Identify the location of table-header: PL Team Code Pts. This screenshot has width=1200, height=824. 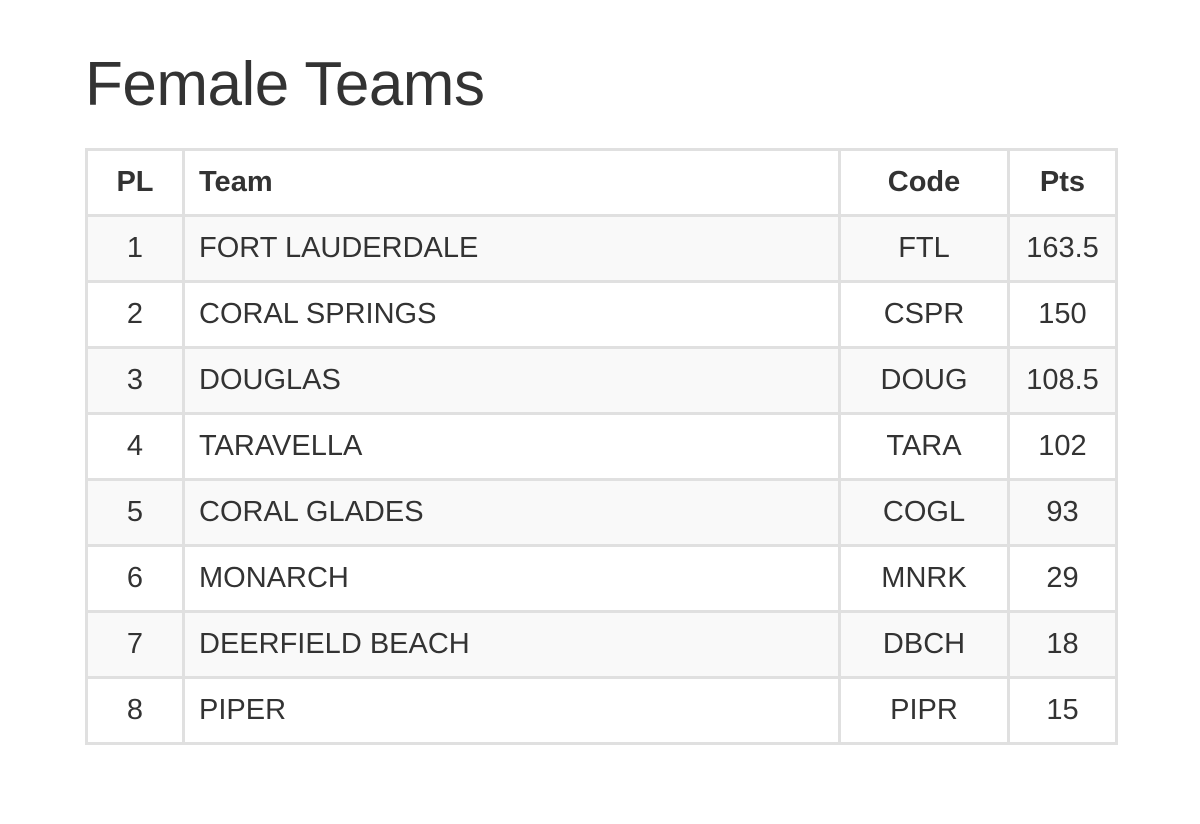
(601, 182).